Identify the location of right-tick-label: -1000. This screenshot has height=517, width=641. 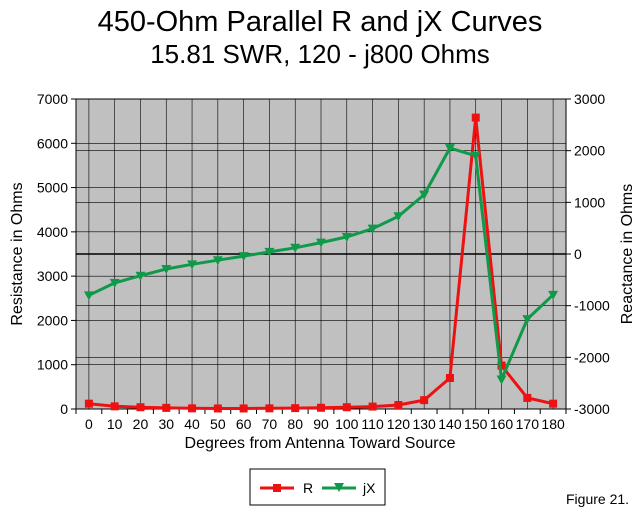
(592, 306).